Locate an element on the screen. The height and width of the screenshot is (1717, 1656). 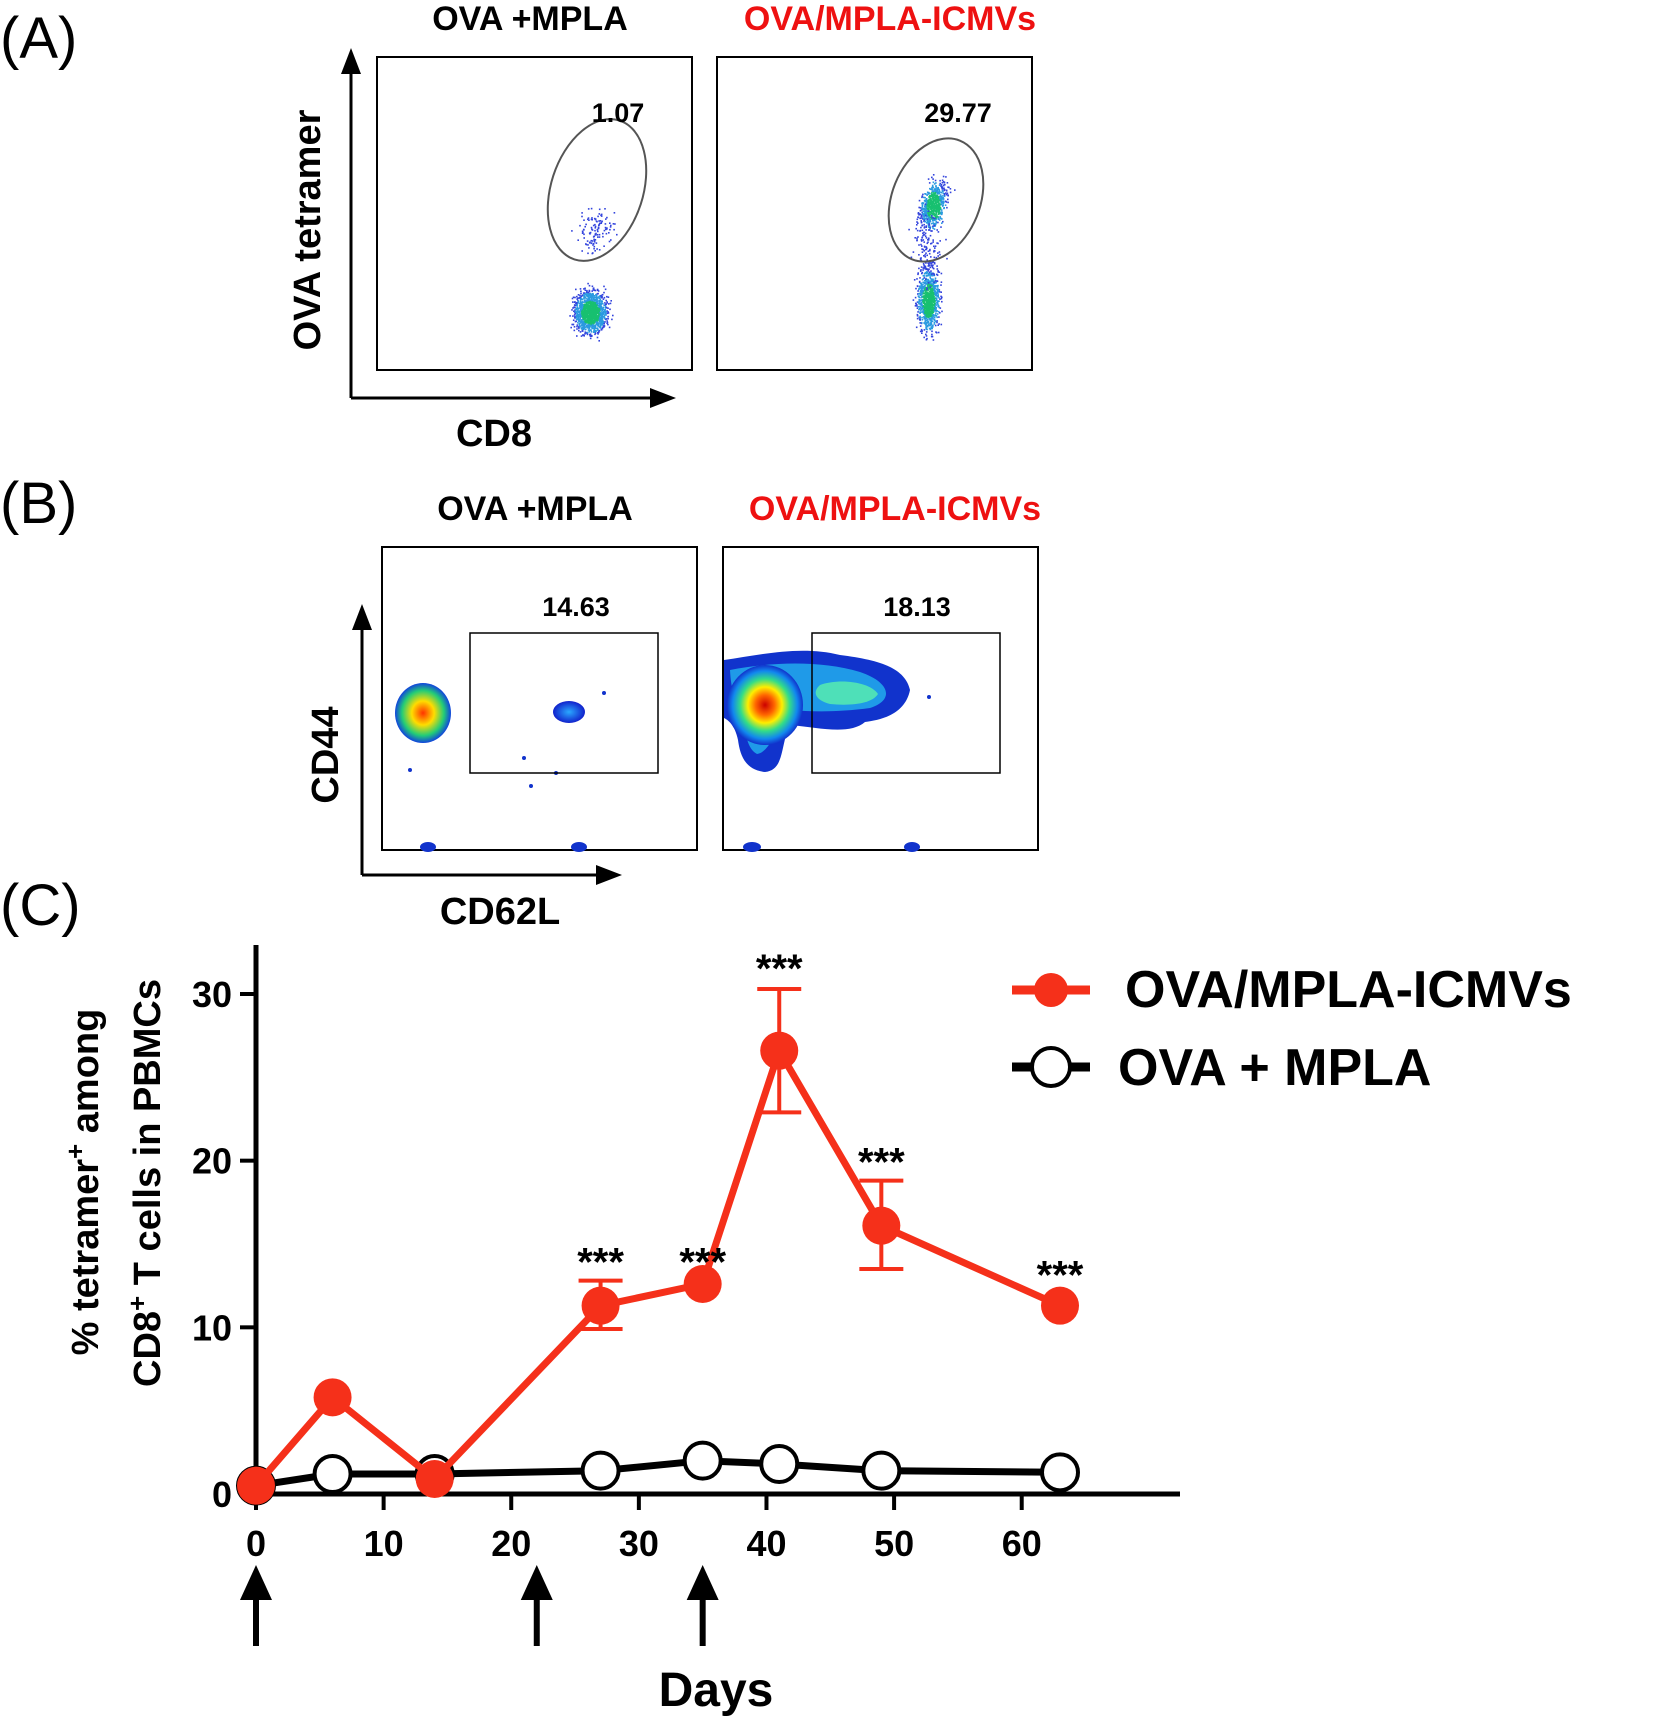
panel-a-left-gate-value: 1.07 is located at coordinates (618, 113).